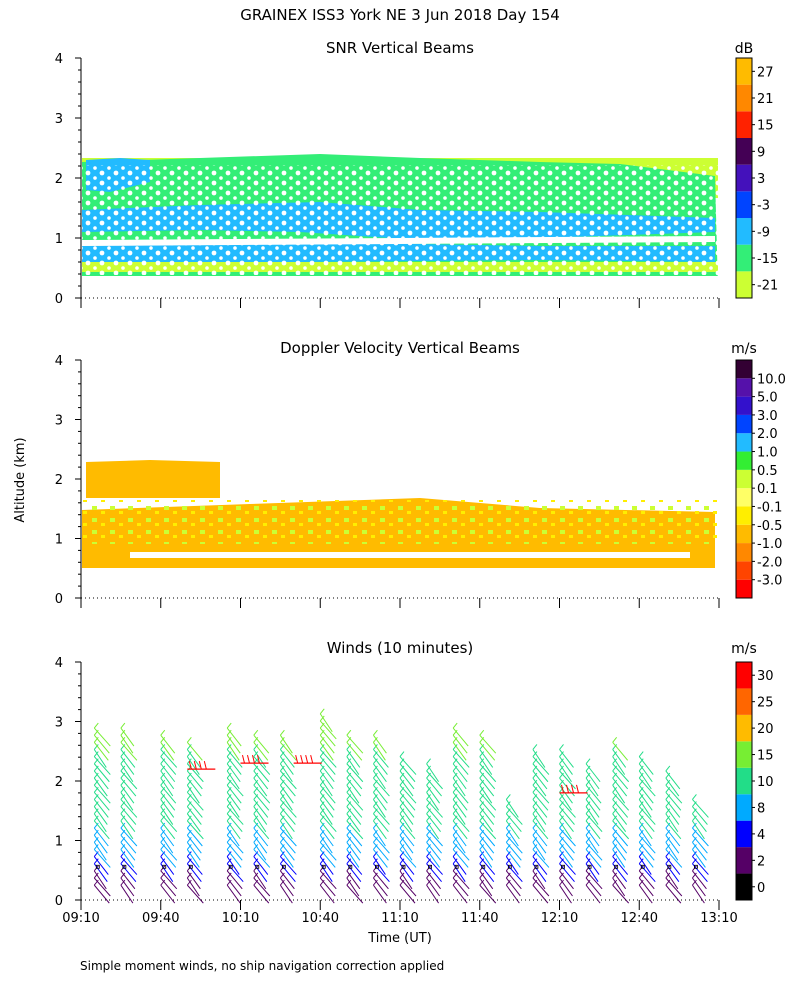 The image size is (800, 1000). I want to click on wind-colorbar-label: 8, so click(761, 808).